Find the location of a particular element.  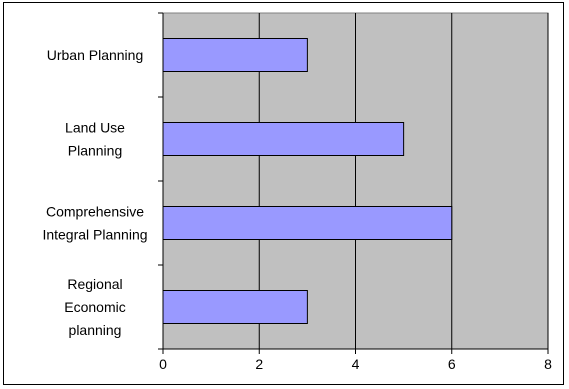

category-label-2-line-1: Integral Planning is located at coordinates (94, 235).